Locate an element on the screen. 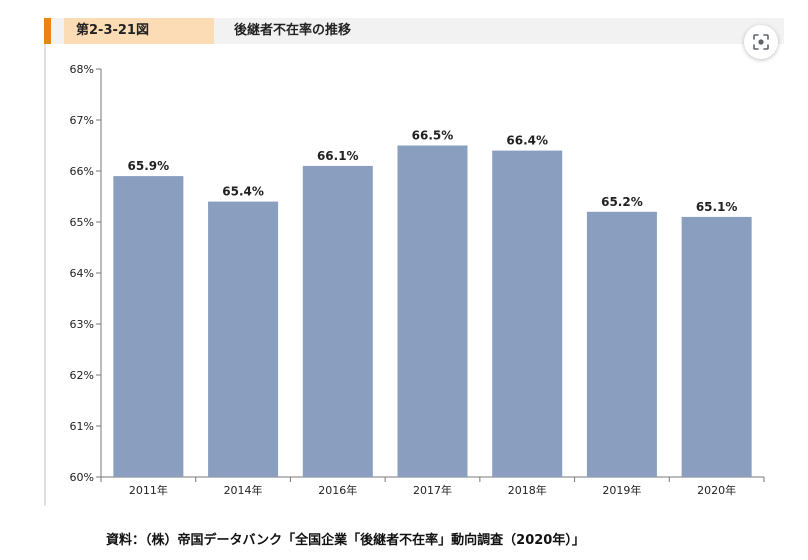  x-tick-label: 2017年 is located at coordinates (432, 490).